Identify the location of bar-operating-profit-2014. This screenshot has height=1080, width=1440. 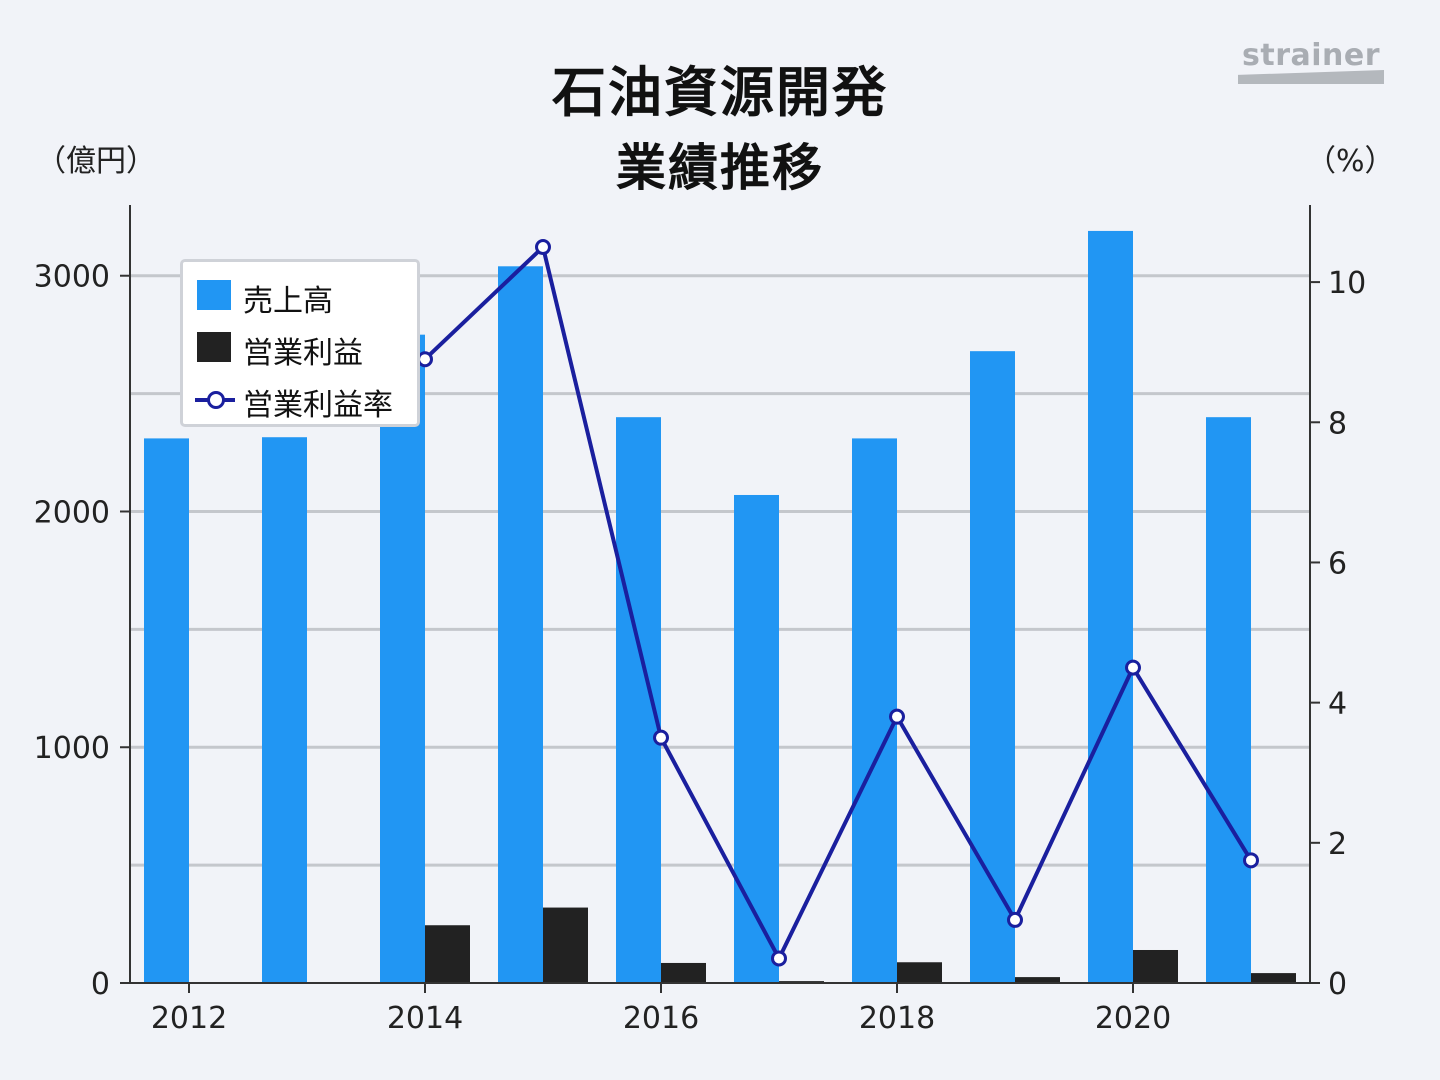
(447, 954).